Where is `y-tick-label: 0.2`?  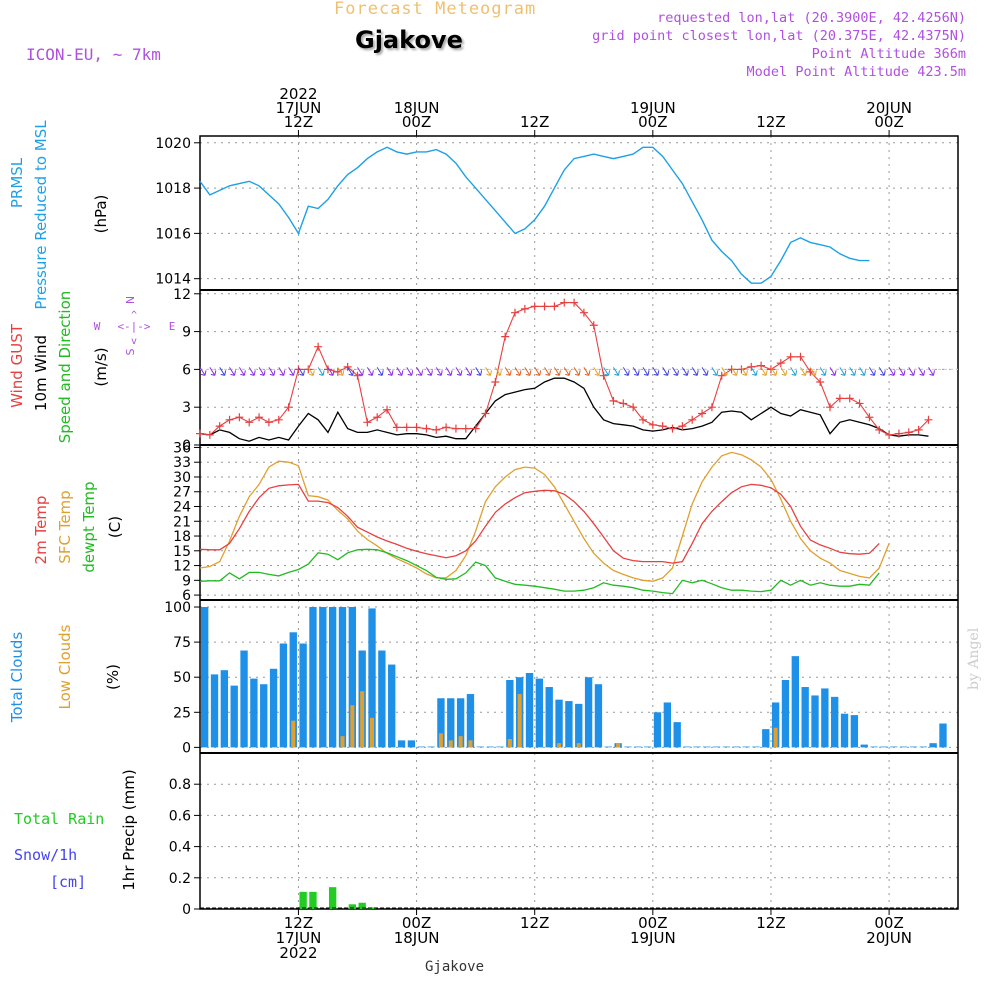 y-tick-label: 0.2 is located at coordinates (180, 879).